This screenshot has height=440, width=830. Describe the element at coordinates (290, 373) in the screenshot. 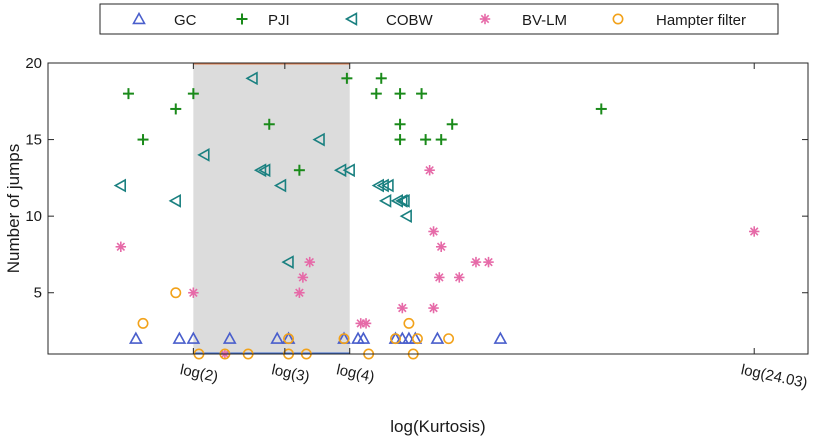

I see `x-tick-label: log(3)` at that location.